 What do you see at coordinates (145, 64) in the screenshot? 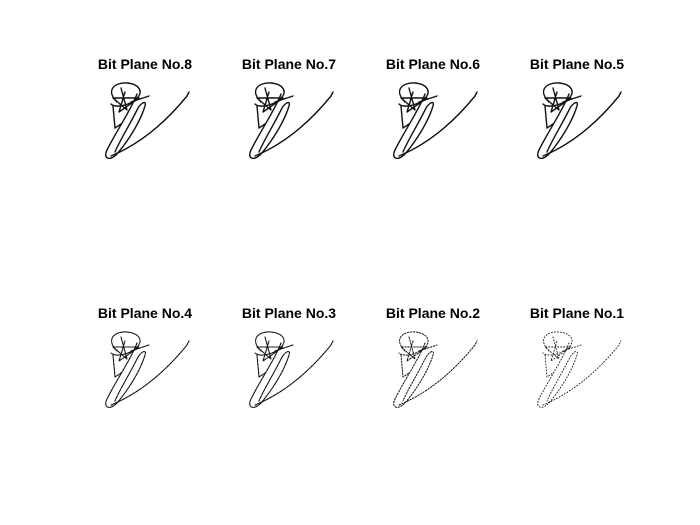
I see `panel-title: Bit Plane No.8` at bounding box center [145, 64].